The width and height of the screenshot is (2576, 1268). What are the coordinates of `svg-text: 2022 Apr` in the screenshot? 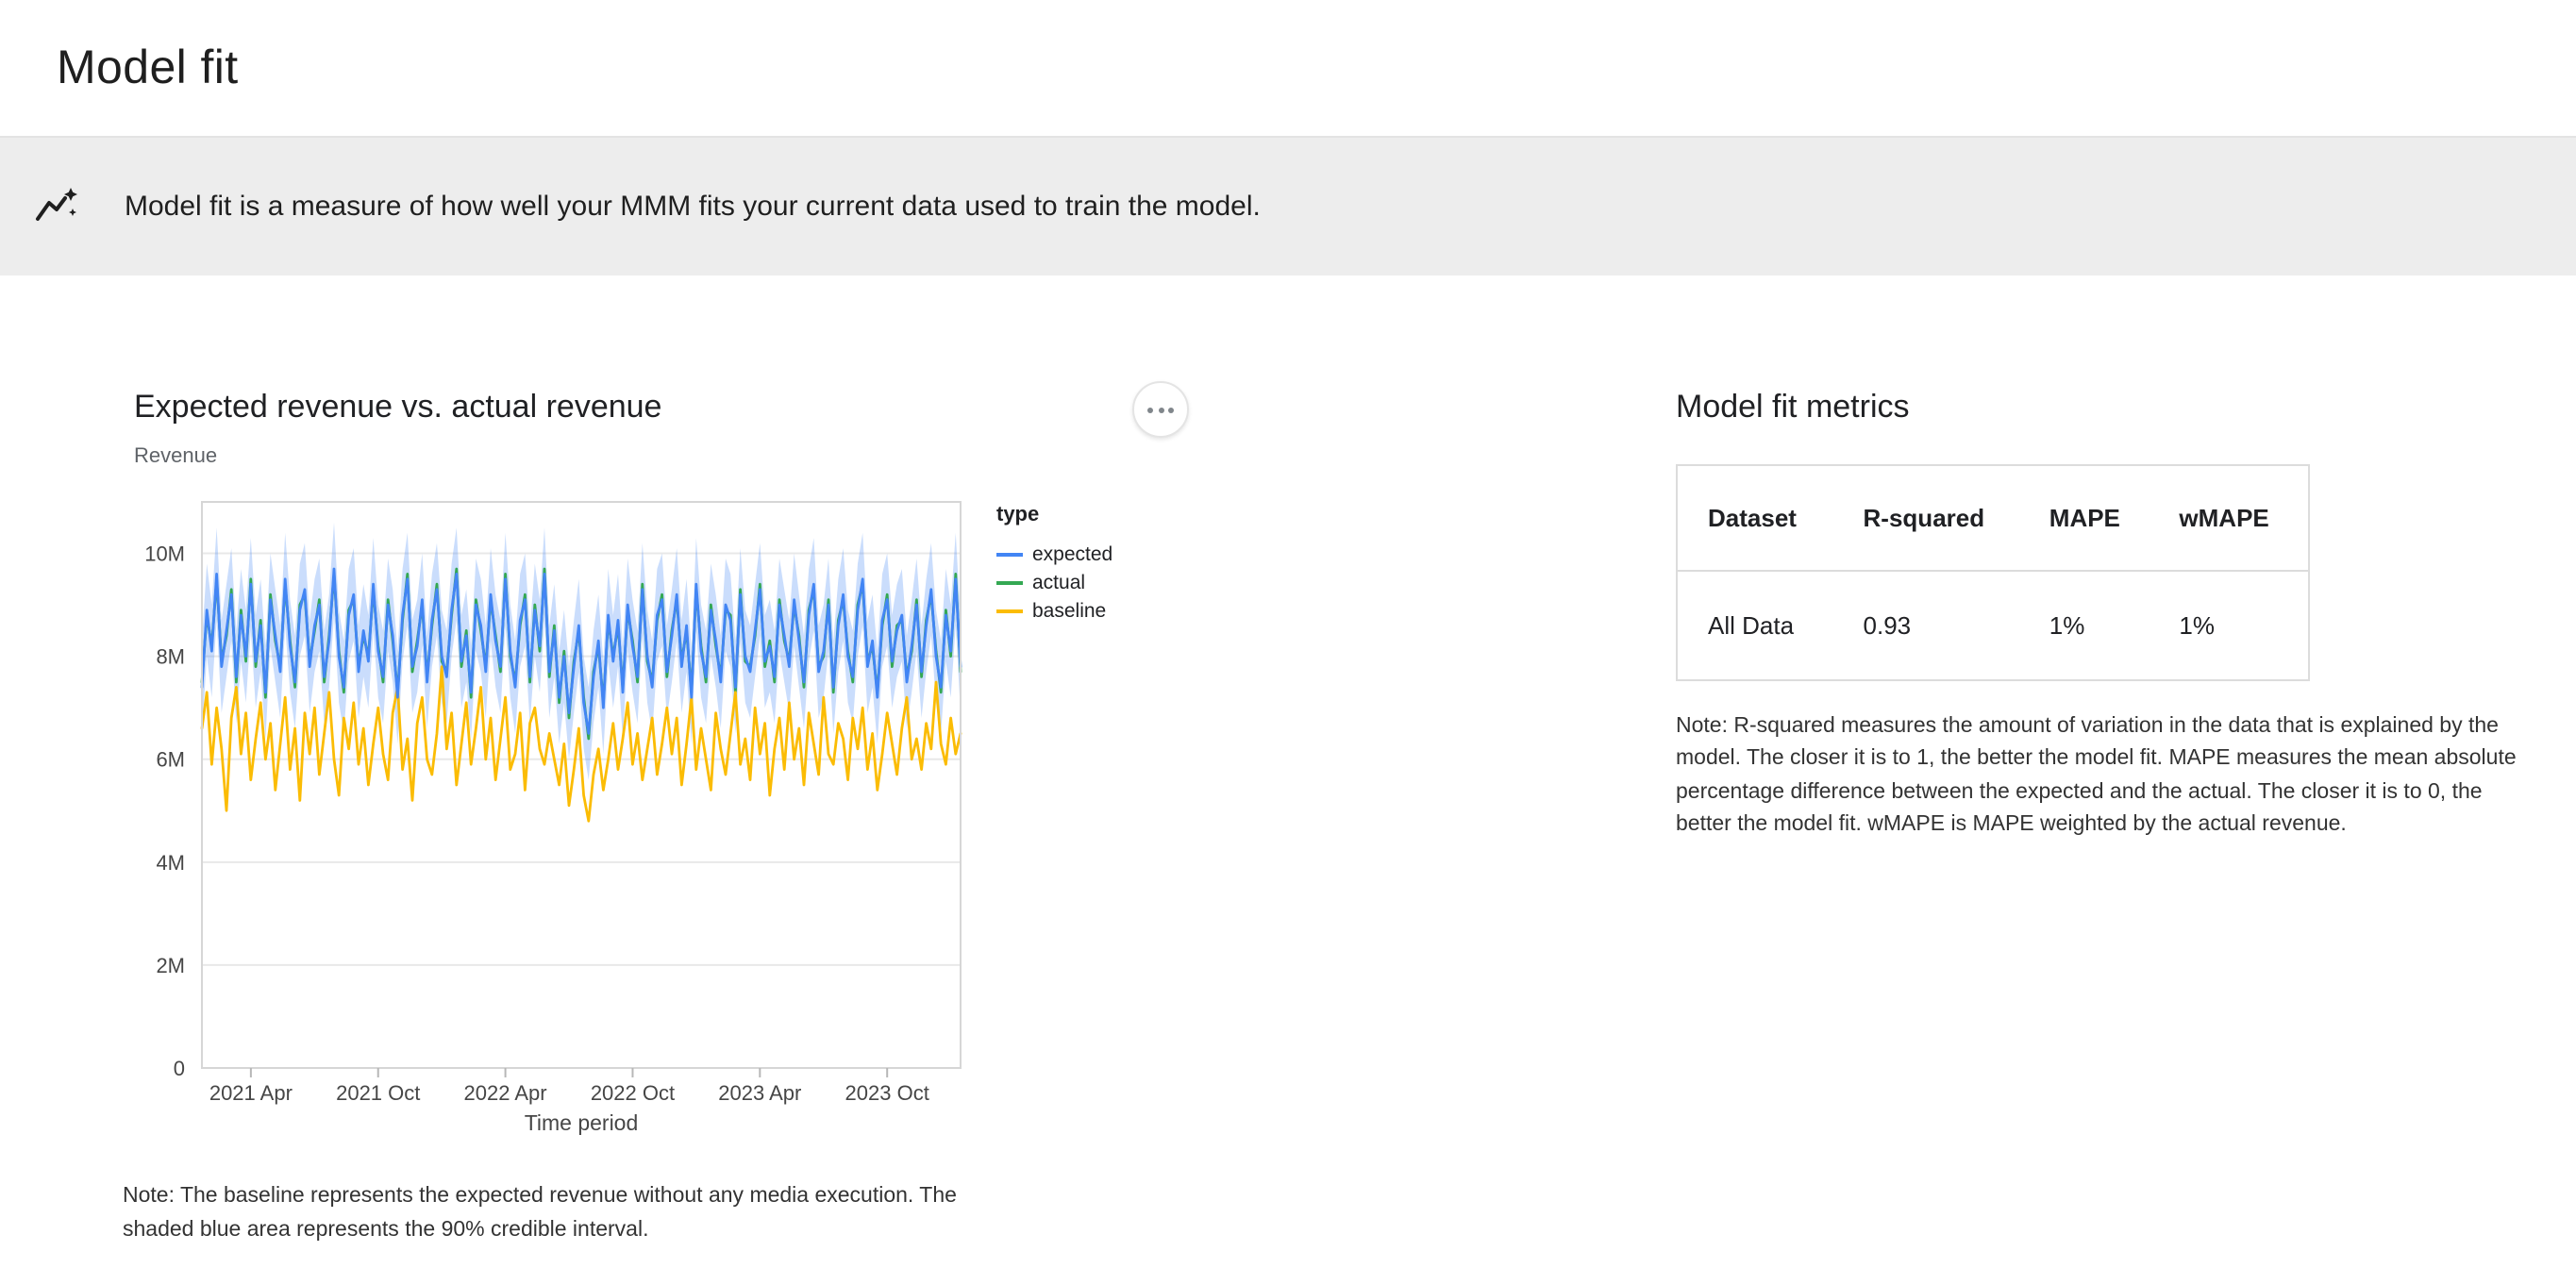 It's located at (505, 1093).